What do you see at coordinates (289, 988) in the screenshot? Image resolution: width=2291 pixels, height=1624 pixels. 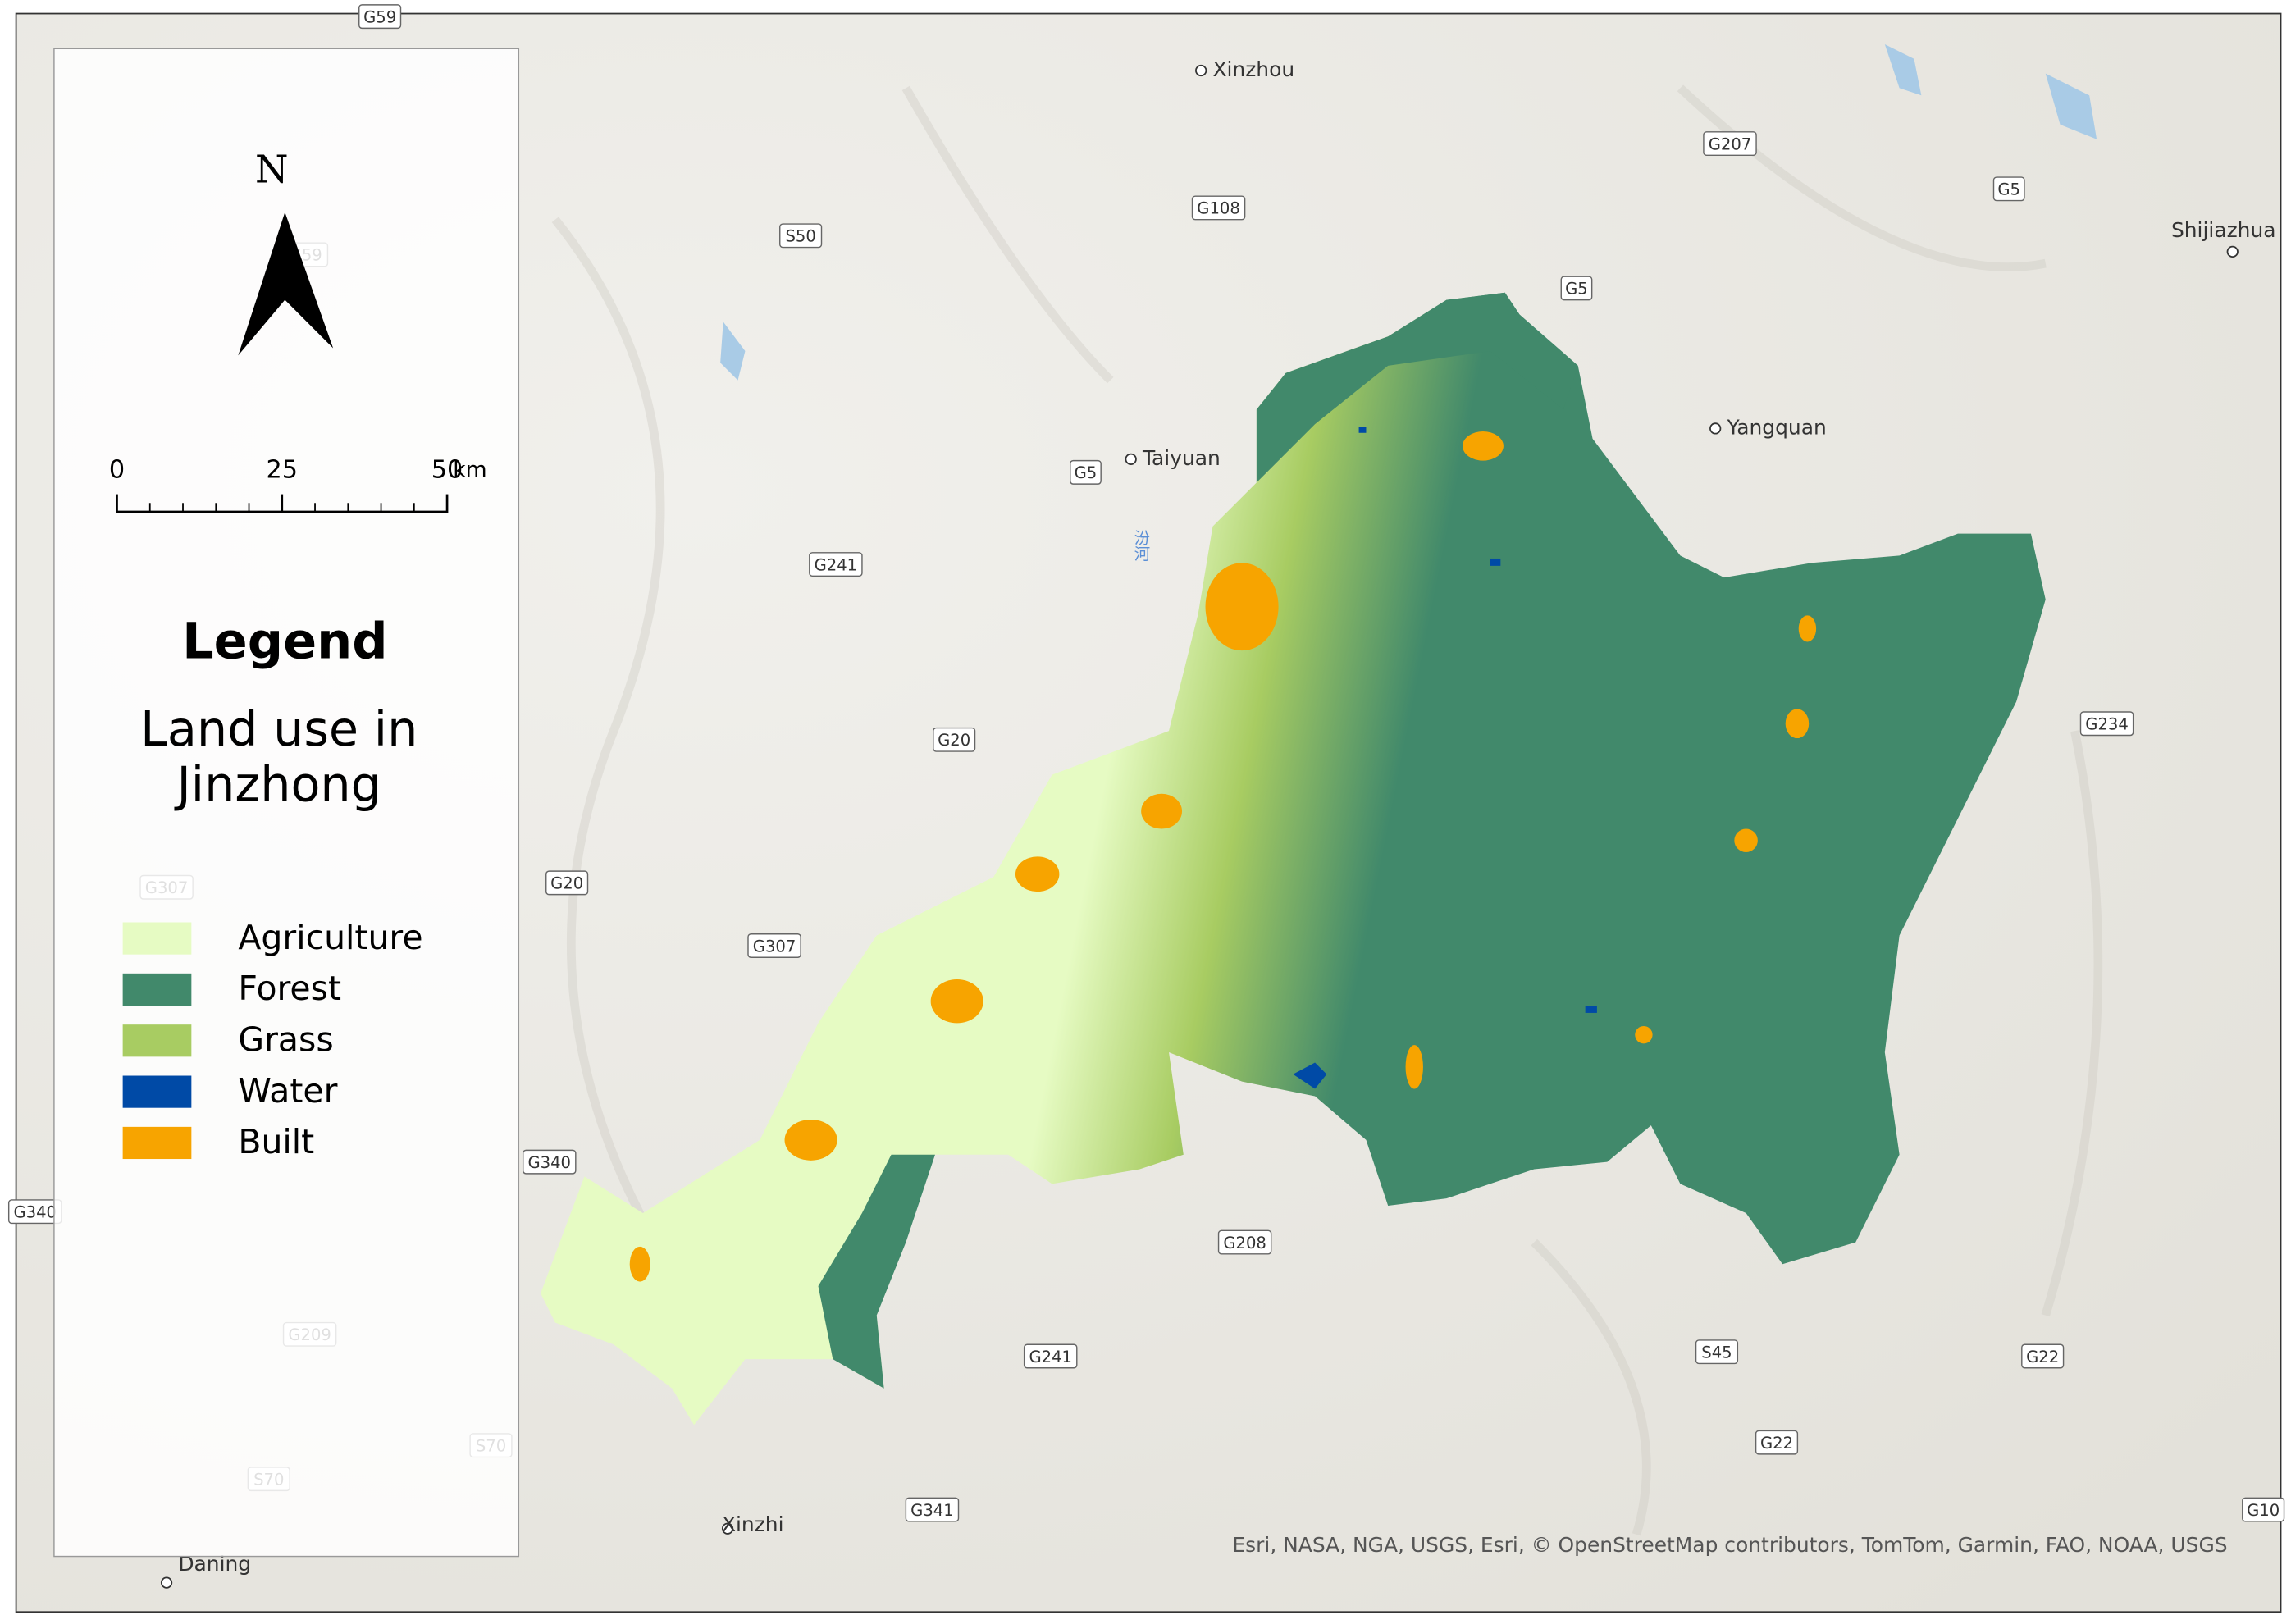 I see `legend-label: Forest` at bounding box center [289, 988].